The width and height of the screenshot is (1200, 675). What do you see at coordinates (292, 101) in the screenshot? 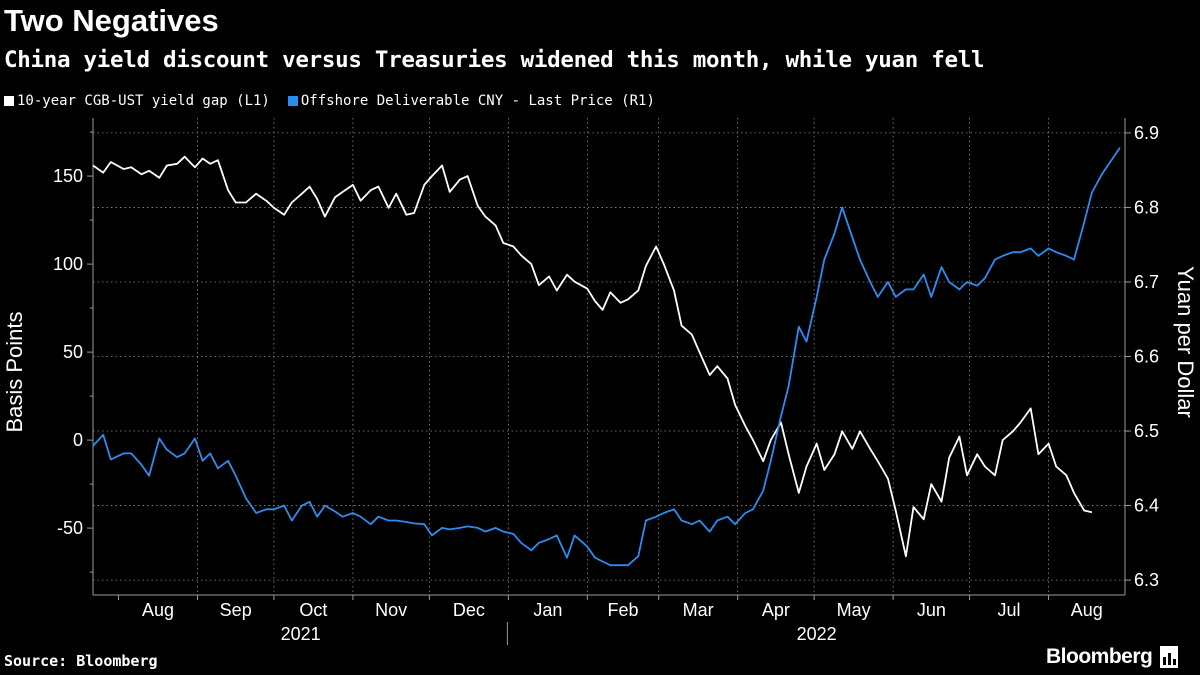
I see `legend-swatch-cny` at bounding box center [292, 101].